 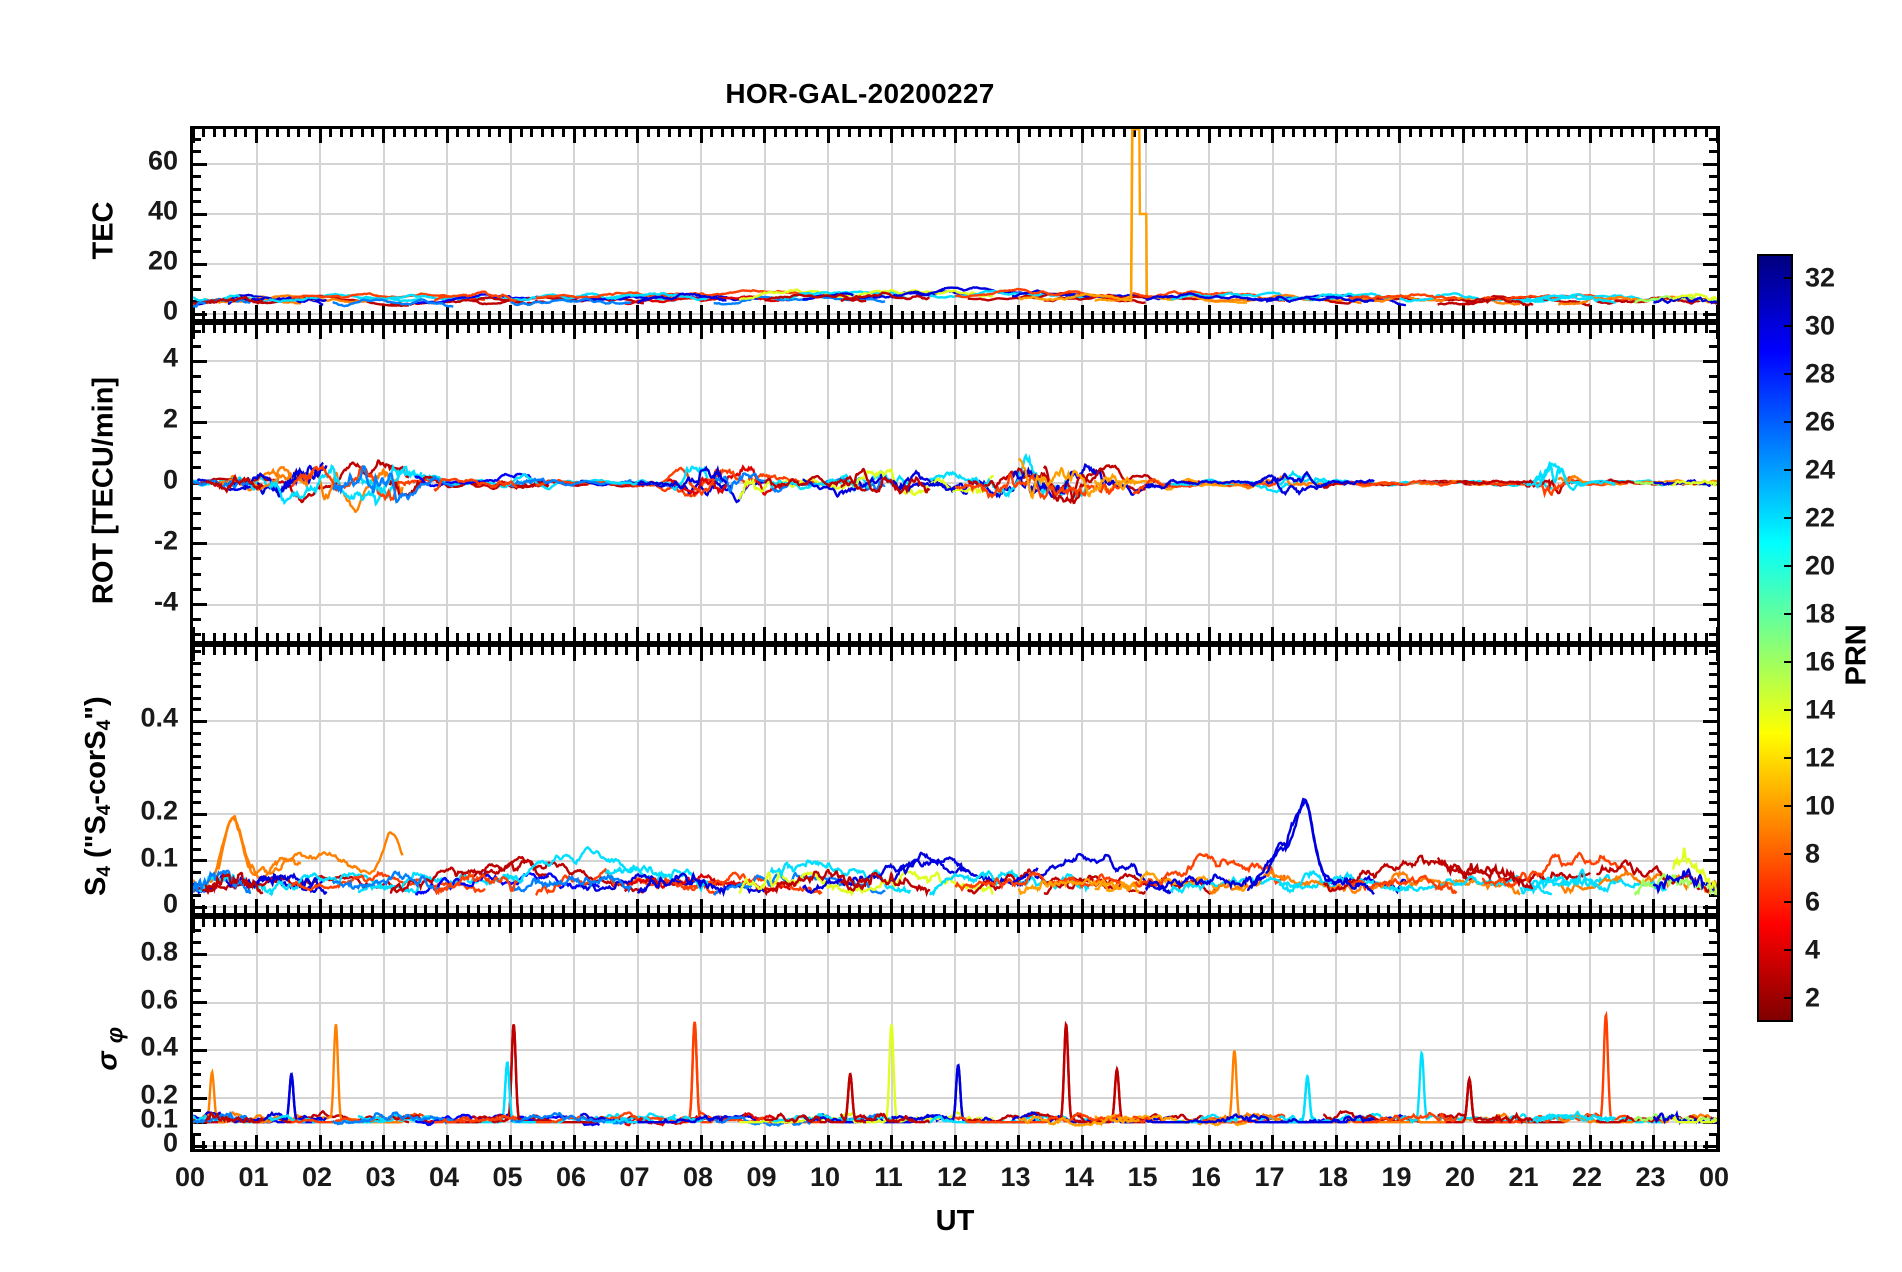 I want to click on x-tick-label: 22, so click(x=1587, y=1177).